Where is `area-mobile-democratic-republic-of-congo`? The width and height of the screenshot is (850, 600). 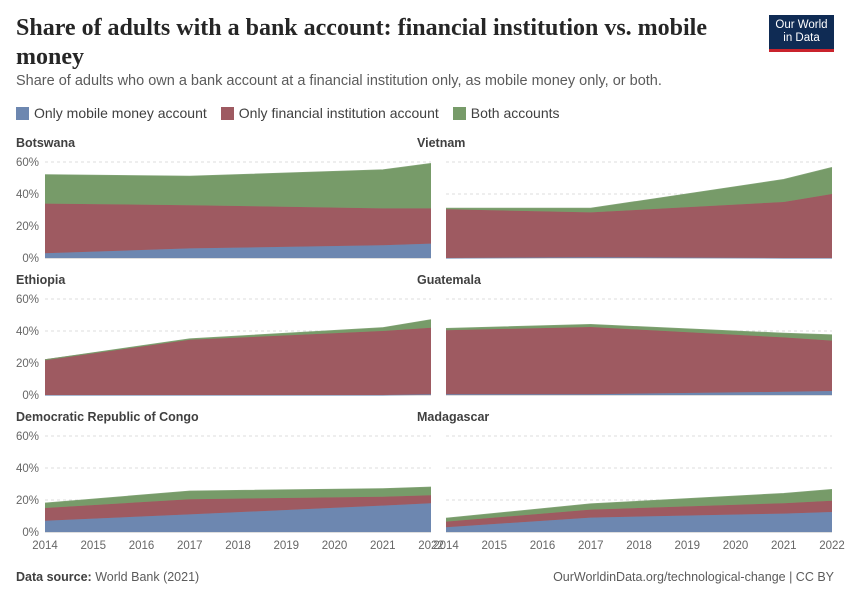 area-mobile-democratic-republic-of-congo is located at coordinates (238, 517).